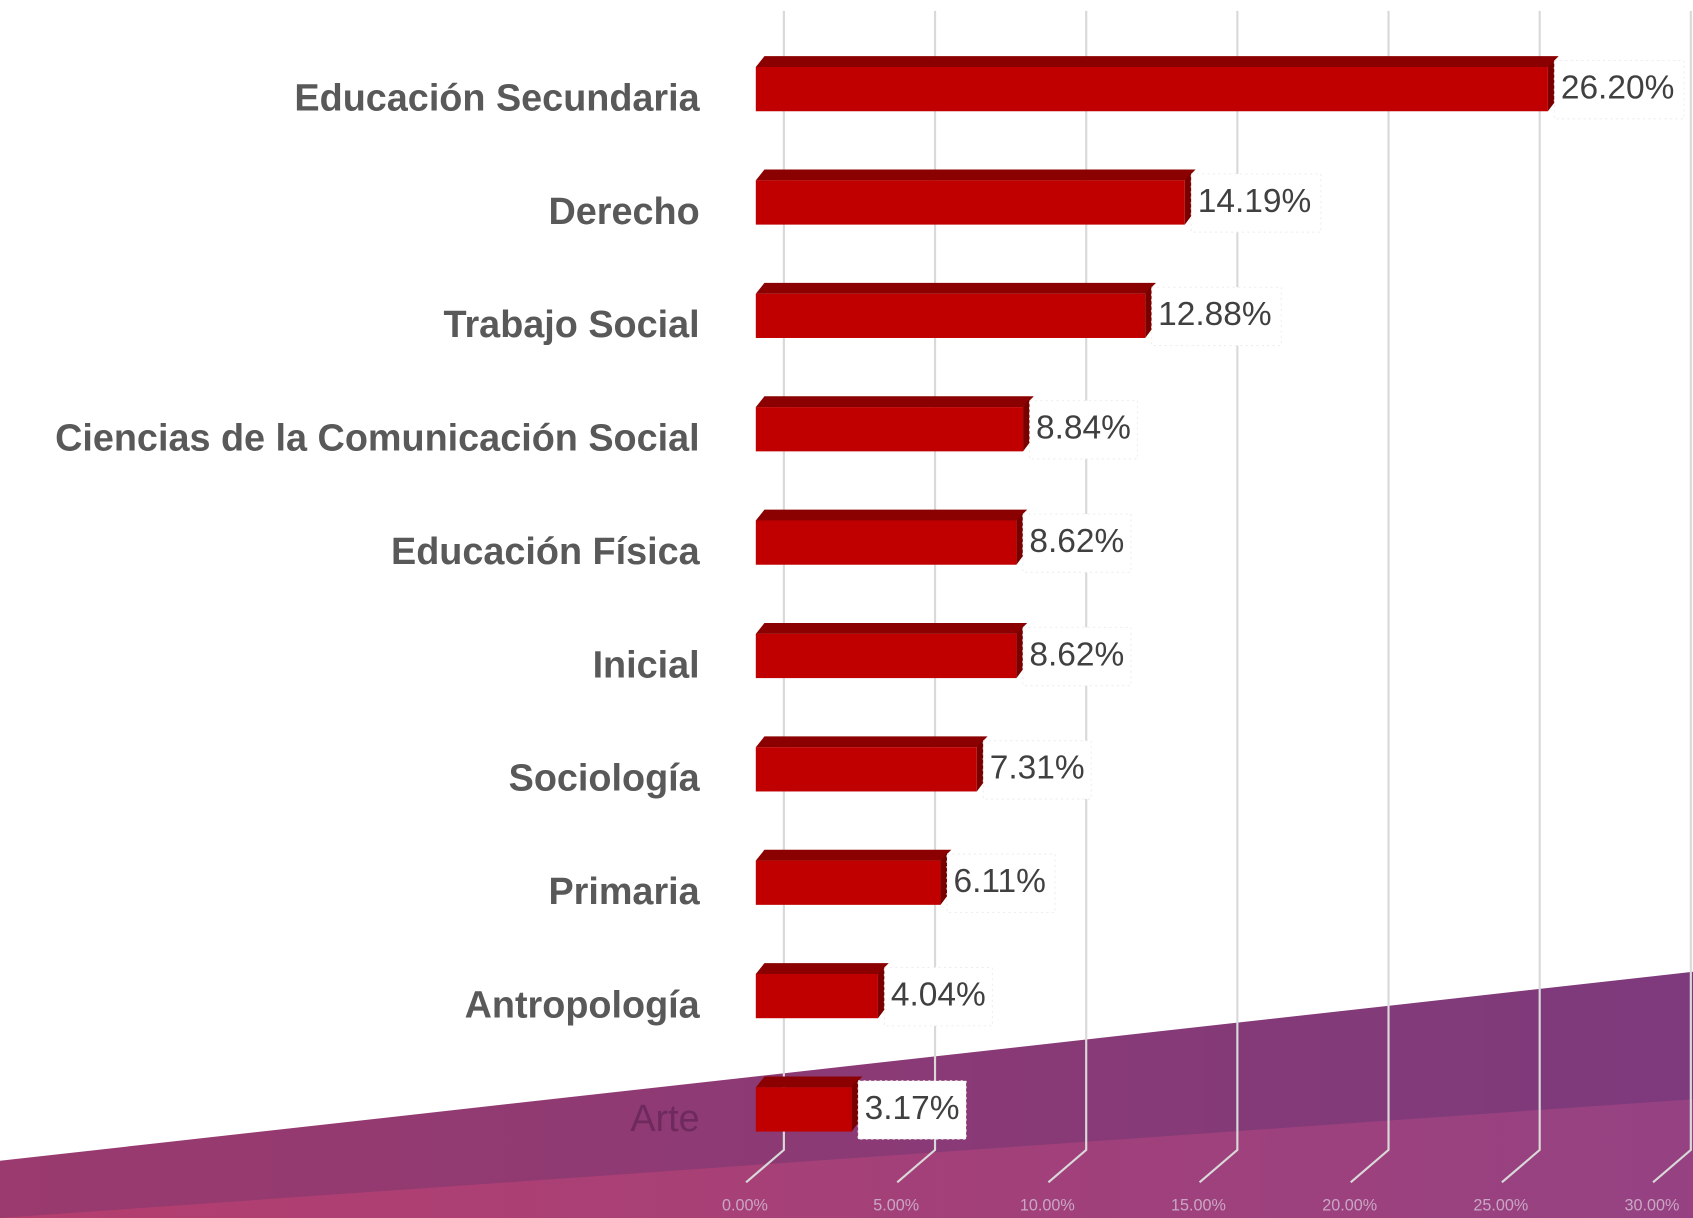 This screenshot has width=1693, height=1218. Describe the element at coordinates (546, 552) in the screenshot. I see `category-label: Educación Física` at that location.